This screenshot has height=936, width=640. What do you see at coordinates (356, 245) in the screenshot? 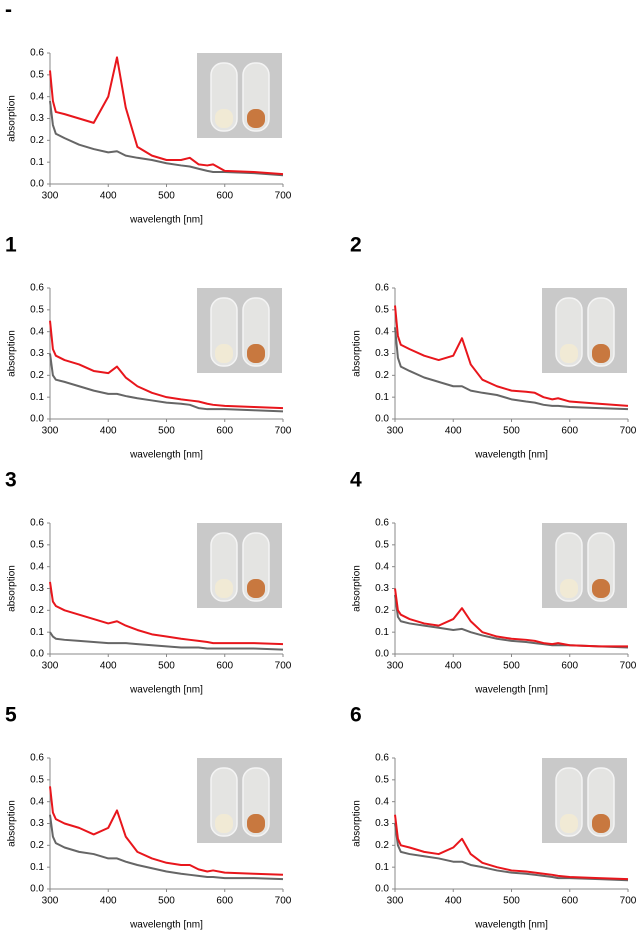
I see `panel-label: 2` at bounding box center [356, 245].